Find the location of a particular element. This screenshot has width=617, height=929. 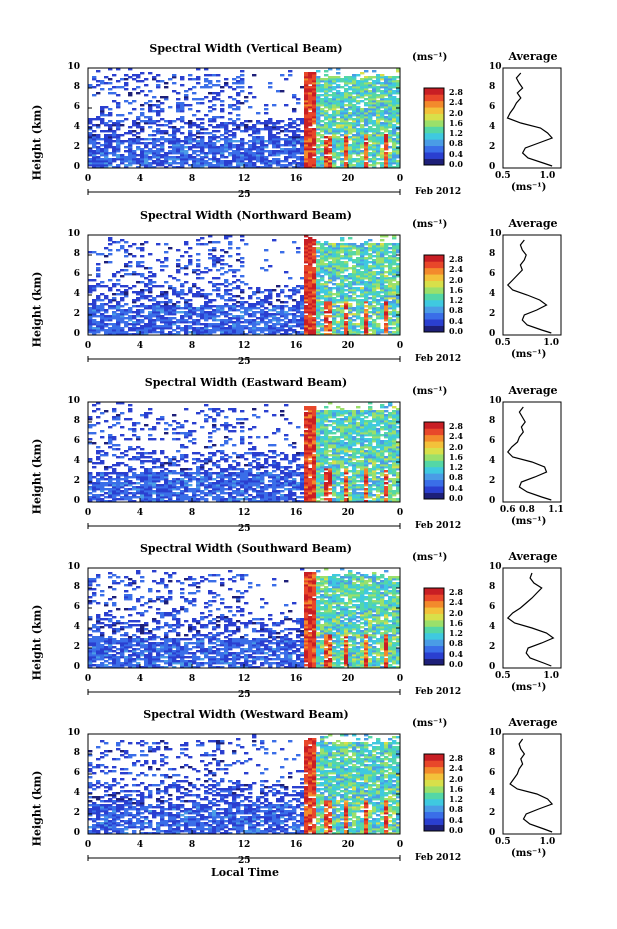

colorbar-frame is located at coordinates (434, 126).